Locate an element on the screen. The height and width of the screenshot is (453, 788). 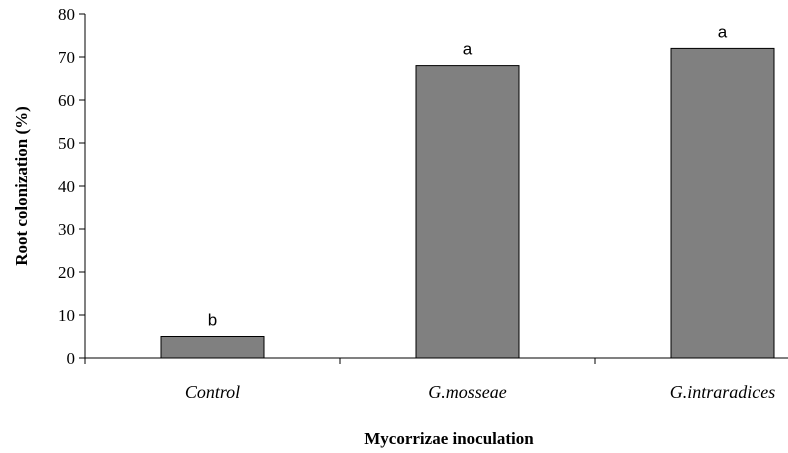
x-axis: Control G.mosseae G.intraradices is located at coordinates (430, 380).